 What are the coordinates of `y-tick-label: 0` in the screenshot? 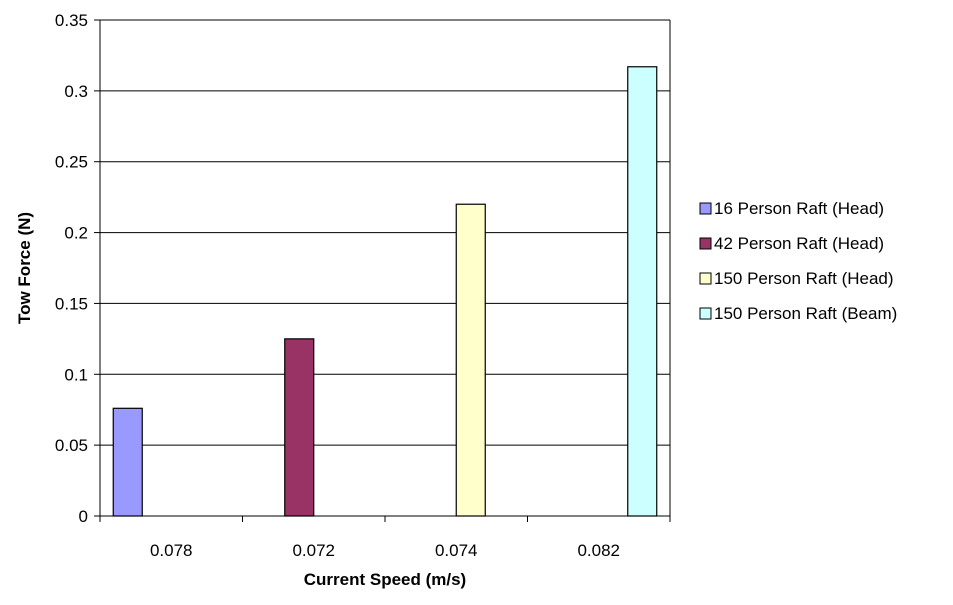 It's located at (83, 516).